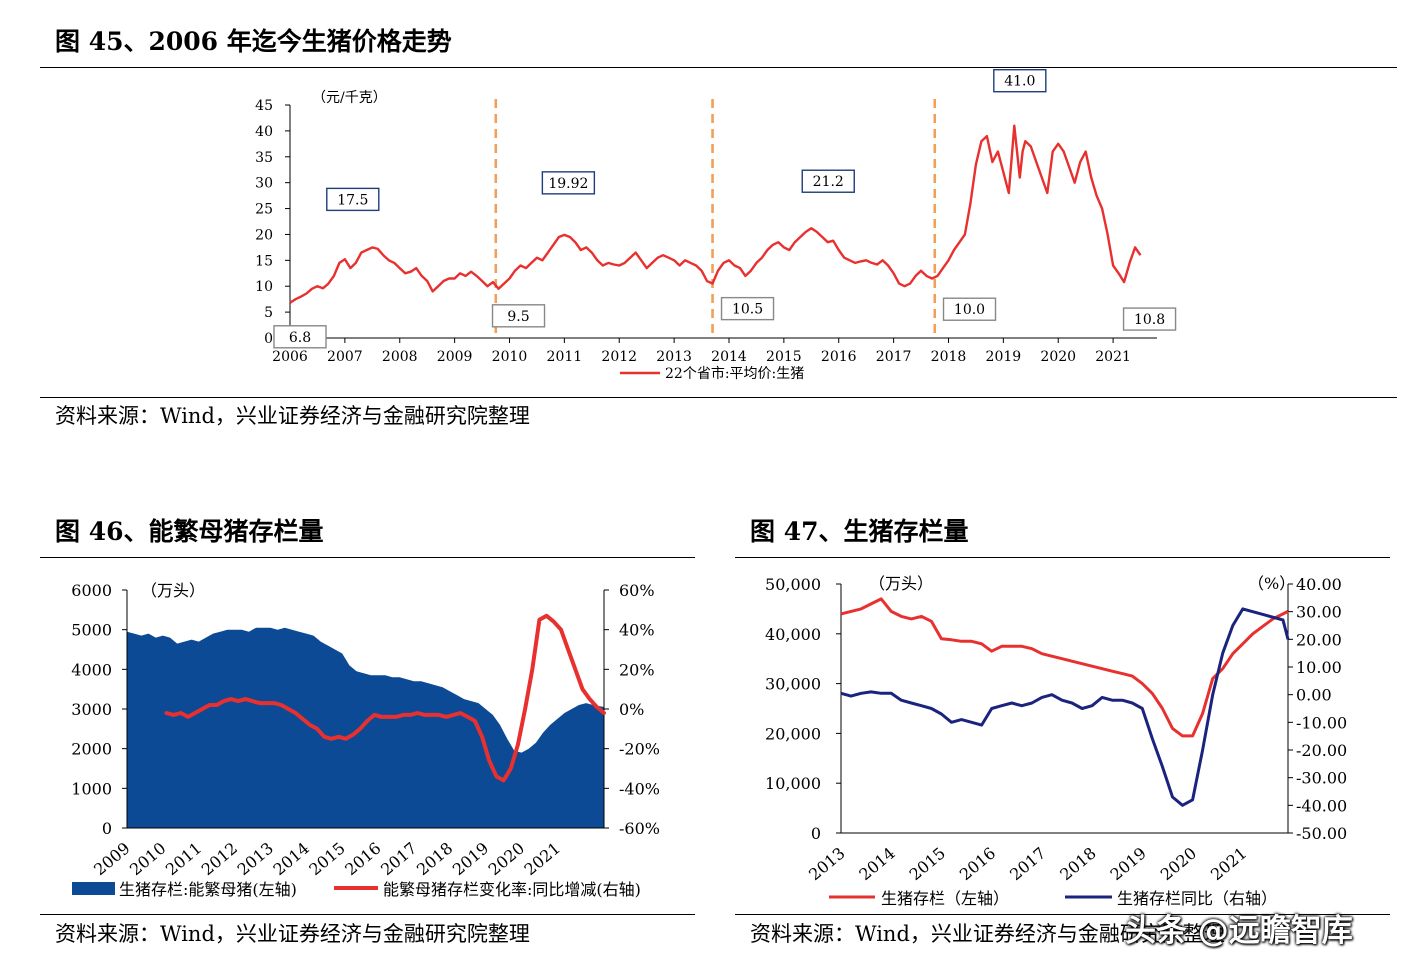 This screenshot has height=974, width=1412. Describe the element at coordinates (91, 630) in the screenshot. I see `left-tick-label: 5000` at that location.